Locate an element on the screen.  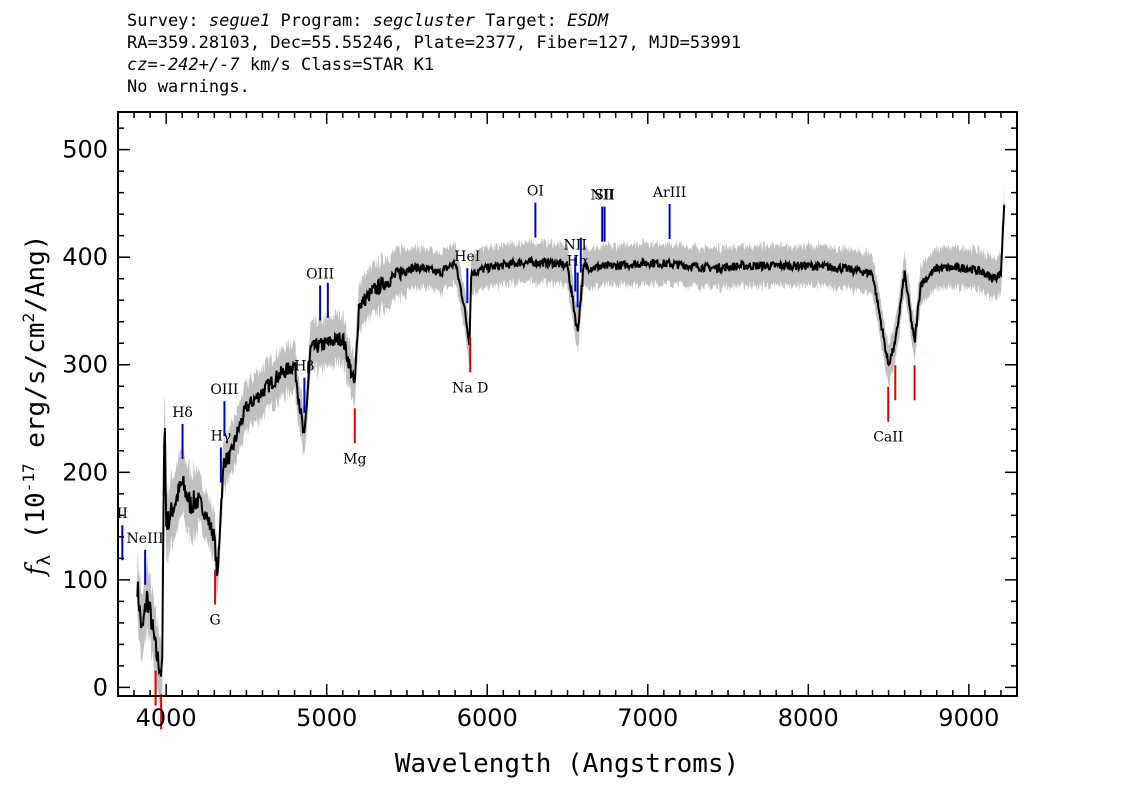
absorption-line-label: Mg is located at coordinates (354, 459).